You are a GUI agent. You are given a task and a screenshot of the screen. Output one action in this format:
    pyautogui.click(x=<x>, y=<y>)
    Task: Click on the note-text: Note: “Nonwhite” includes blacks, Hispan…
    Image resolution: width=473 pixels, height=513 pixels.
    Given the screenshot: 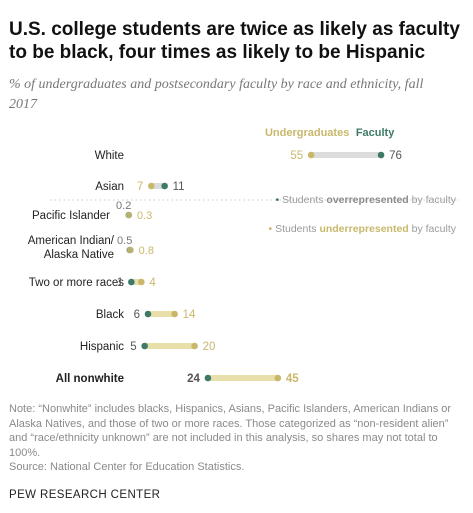 What is the action you would take?
    pyautogui.click(x=230, y=431)
    